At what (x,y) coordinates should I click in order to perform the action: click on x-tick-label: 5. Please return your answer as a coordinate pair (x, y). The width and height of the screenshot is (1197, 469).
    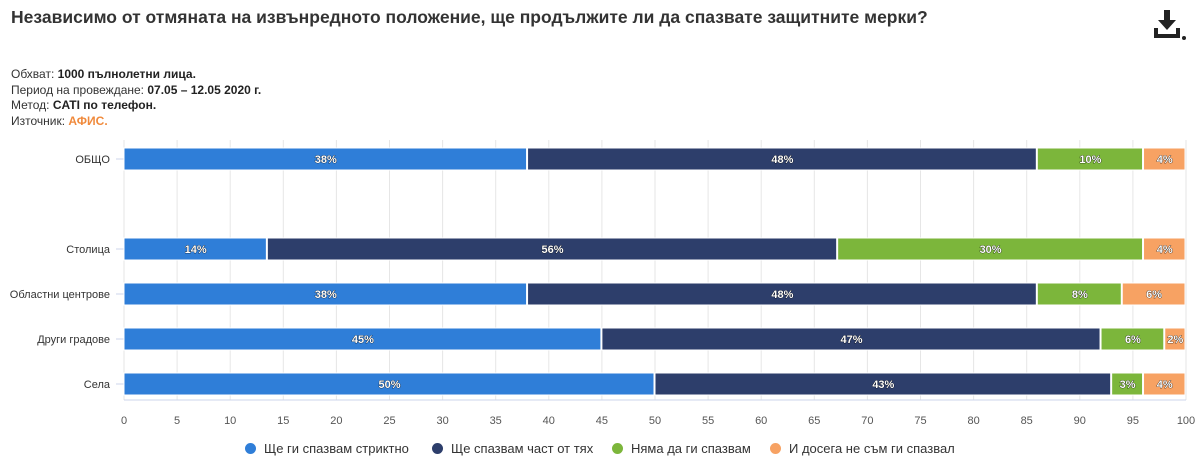
    Looking at the image, I should click on (177, 421).